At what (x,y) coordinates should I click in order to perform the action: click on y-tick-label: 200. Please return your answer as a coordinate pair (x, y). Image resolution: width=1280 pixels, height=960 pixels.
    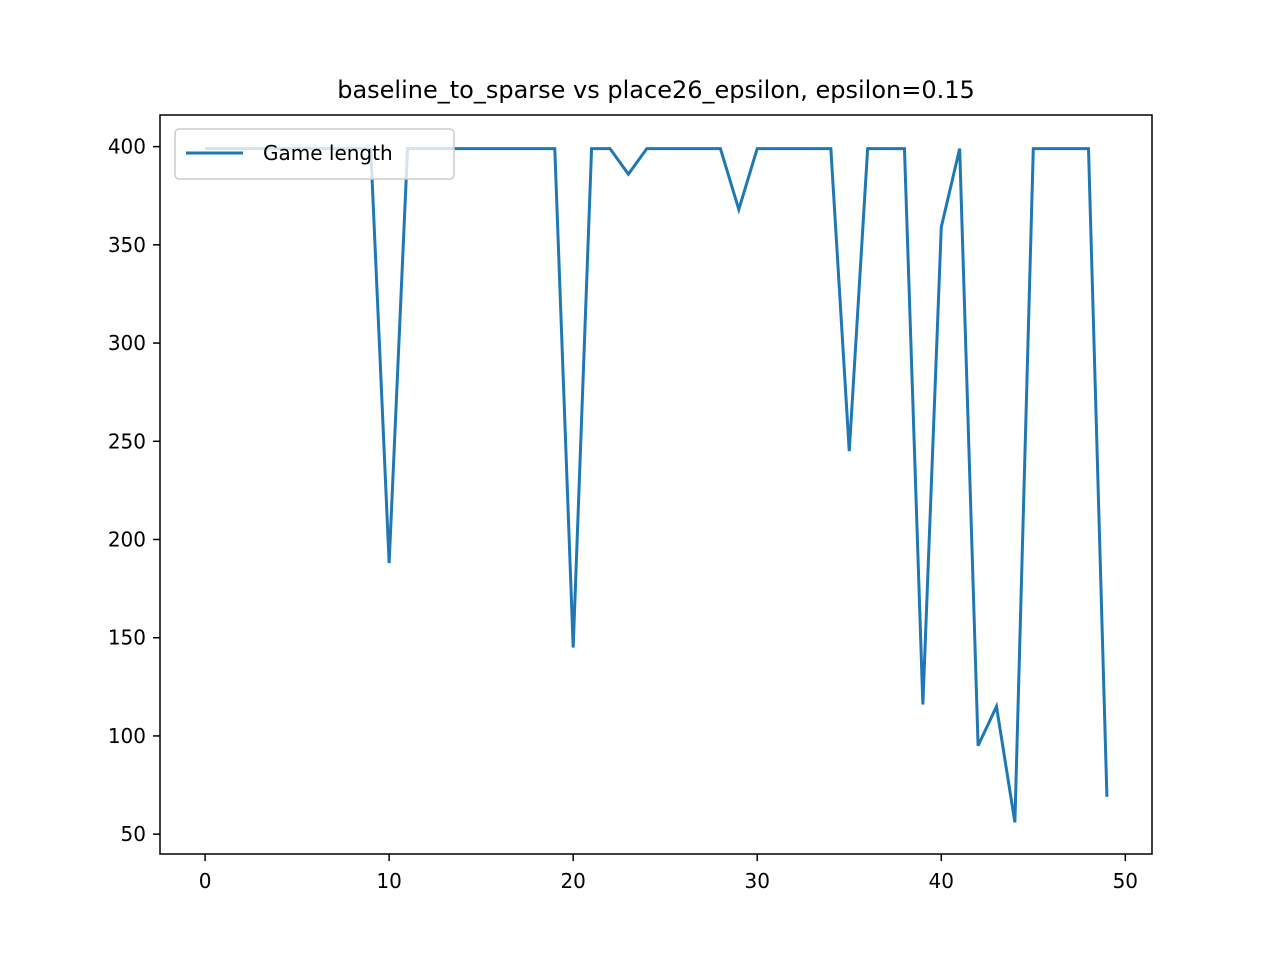
    Looking at the image, I should click on (127, 540).